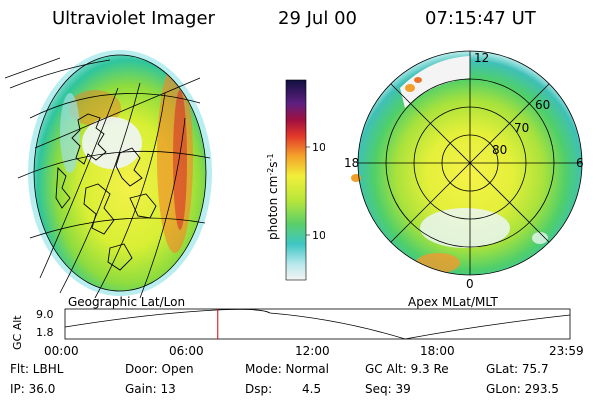 The image size is (600, 400). Describe the element at coordinates (480, 18) in the screenshot. I see `time-label: 07:15:47 UT` at that location.